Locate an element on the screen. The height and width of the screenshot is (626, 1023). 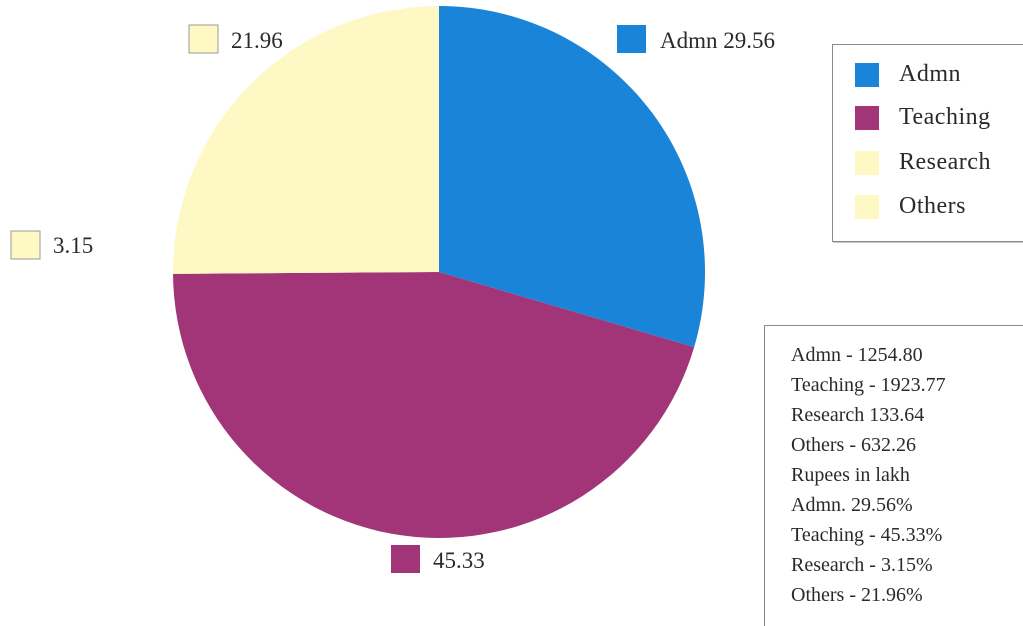
pie-slice-others is located at coordinates (308, 139).